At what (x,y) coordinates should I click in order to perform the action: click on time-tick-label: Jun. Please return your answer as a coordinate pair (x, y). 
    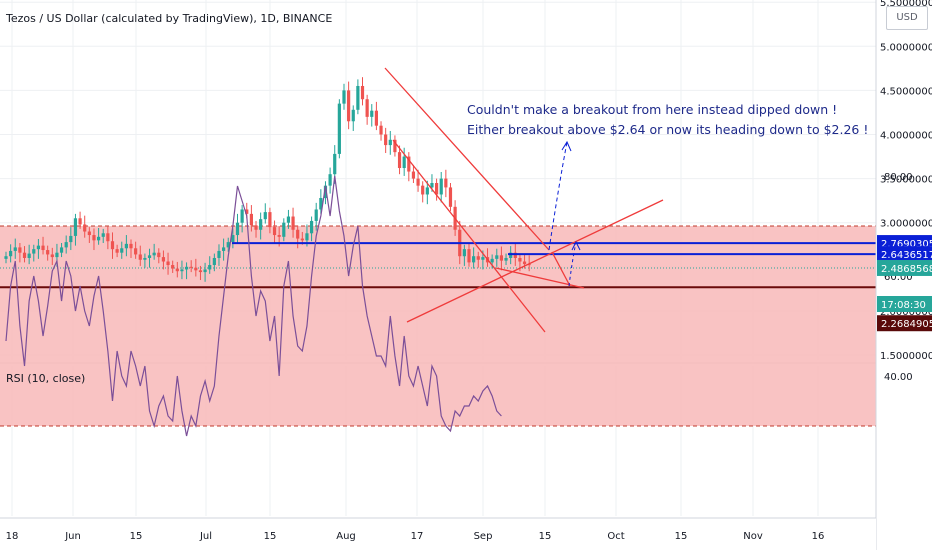
    Looking at the image, I should click on (72, 536).